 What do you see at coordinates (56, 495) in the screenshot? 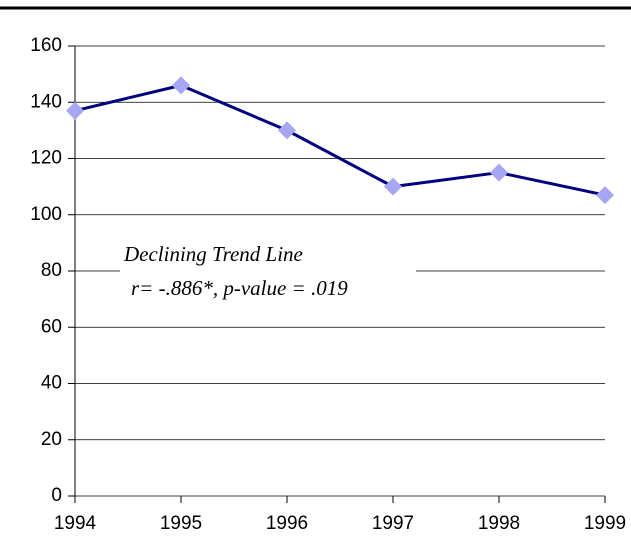
I see `y-tick-label: 0` at bounding box center [56, 495].